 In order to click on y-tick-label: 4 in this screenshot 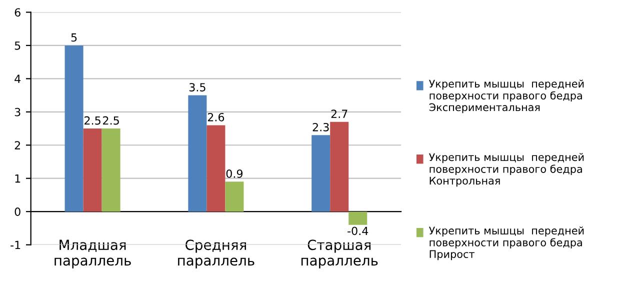, I will do `click(17, 78)`.